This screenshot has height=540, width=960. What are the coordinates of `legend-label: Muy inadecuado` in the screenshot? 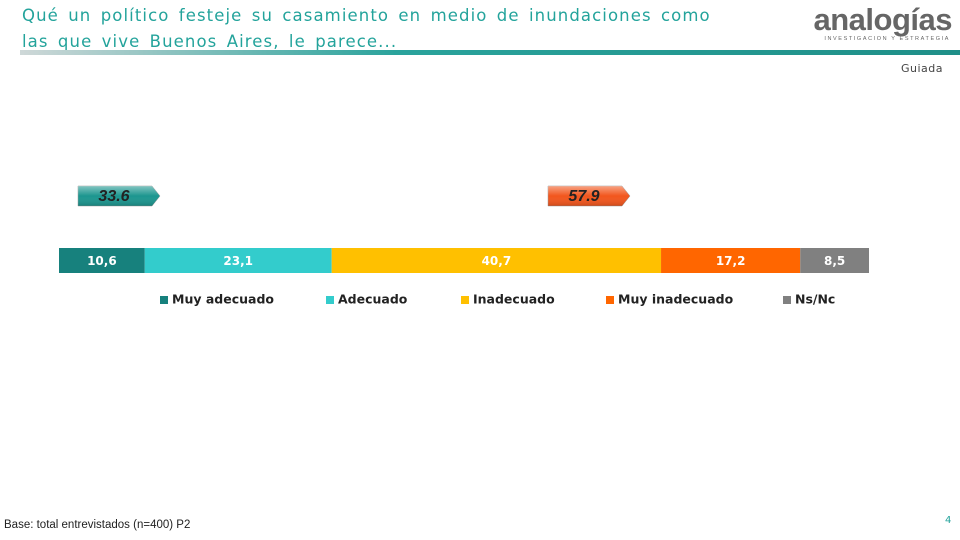 It's located at (676, 299).